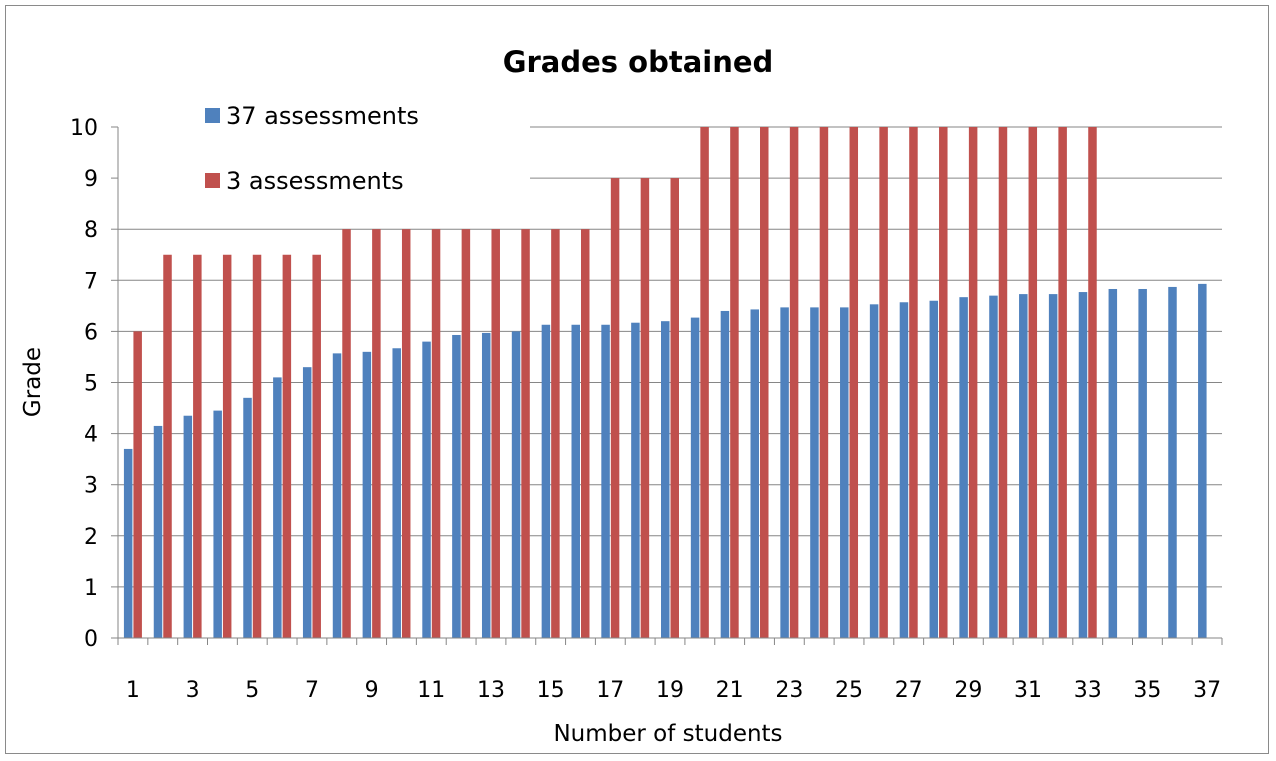 The image size is (1276, 761). I want to click on x-tick-label: 3, so click(193, 690).